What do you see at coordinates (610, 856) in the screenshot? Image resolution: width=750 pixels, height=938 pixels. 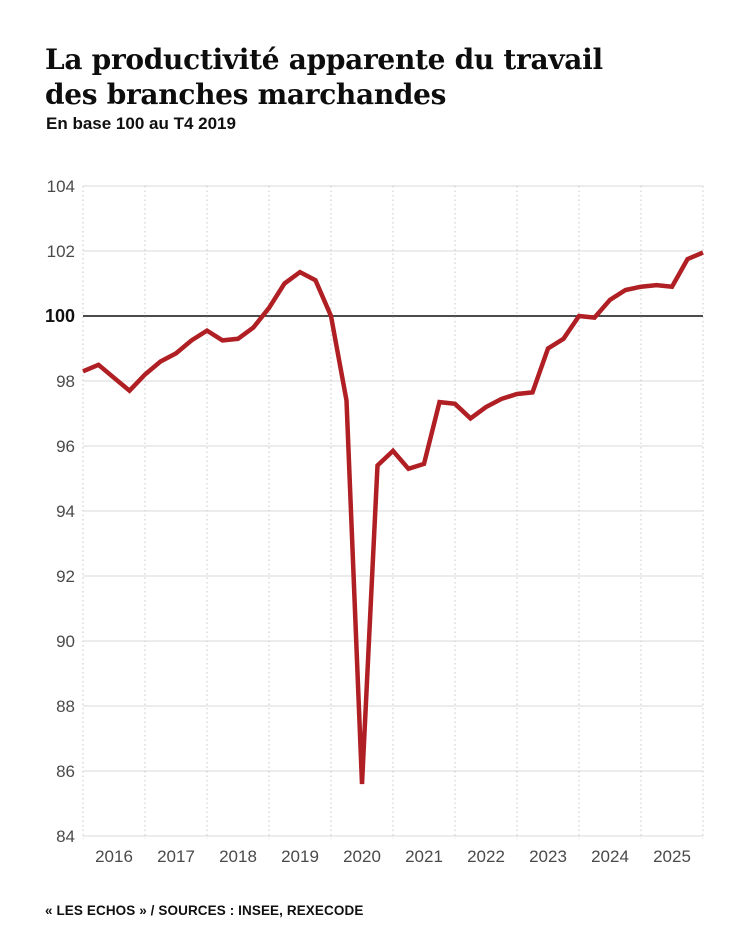 I see `x-tick-label-2024: 2024` at bounding box center [610, 856].